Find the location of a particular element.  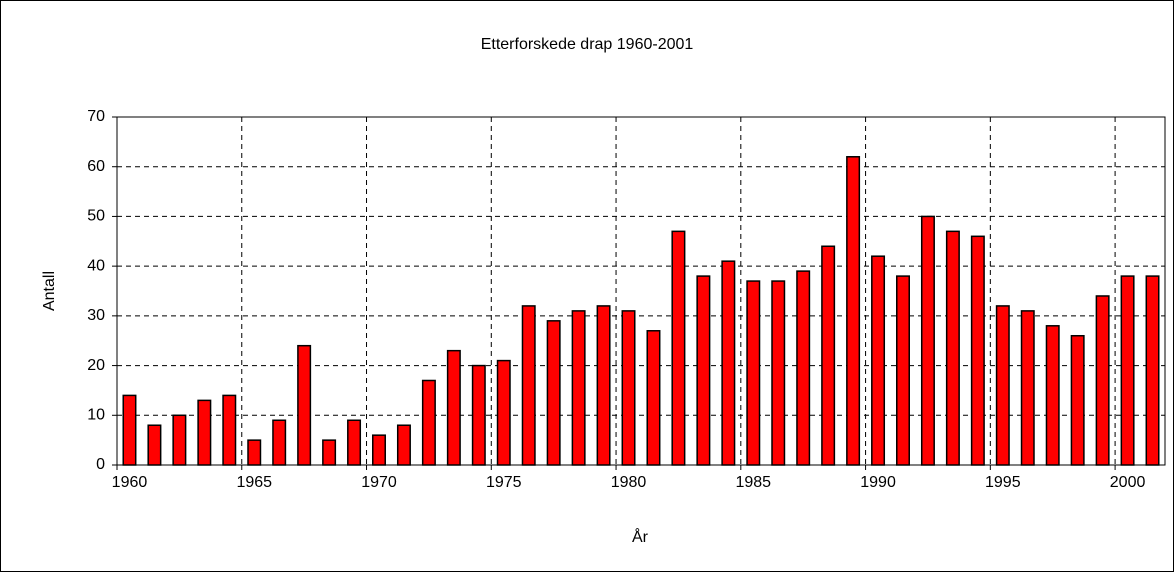

x-tick-label: 1970 is located at coordinates (379, 482).